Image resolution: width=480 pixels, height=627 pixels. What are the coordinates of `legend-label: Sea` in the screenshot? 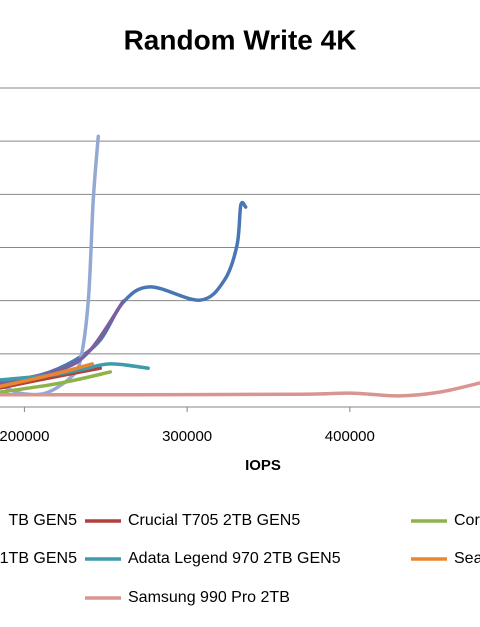 It's located at (467, 558).